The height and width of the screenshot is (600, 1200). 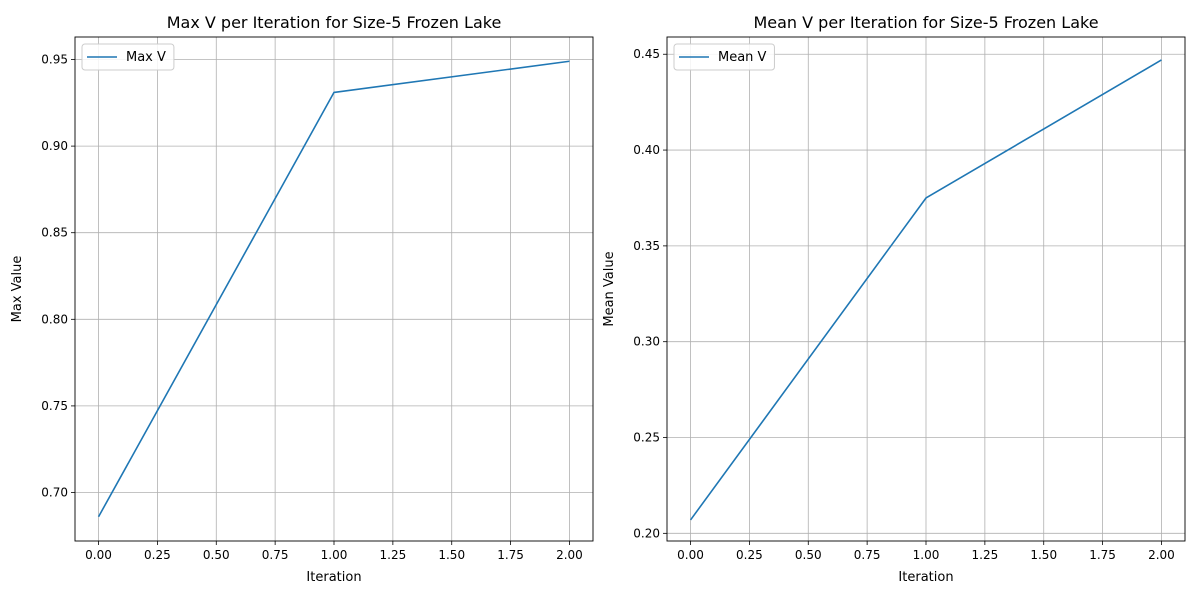 I want to click on y-tick-label: 0.90, so click(x=54, y=146).